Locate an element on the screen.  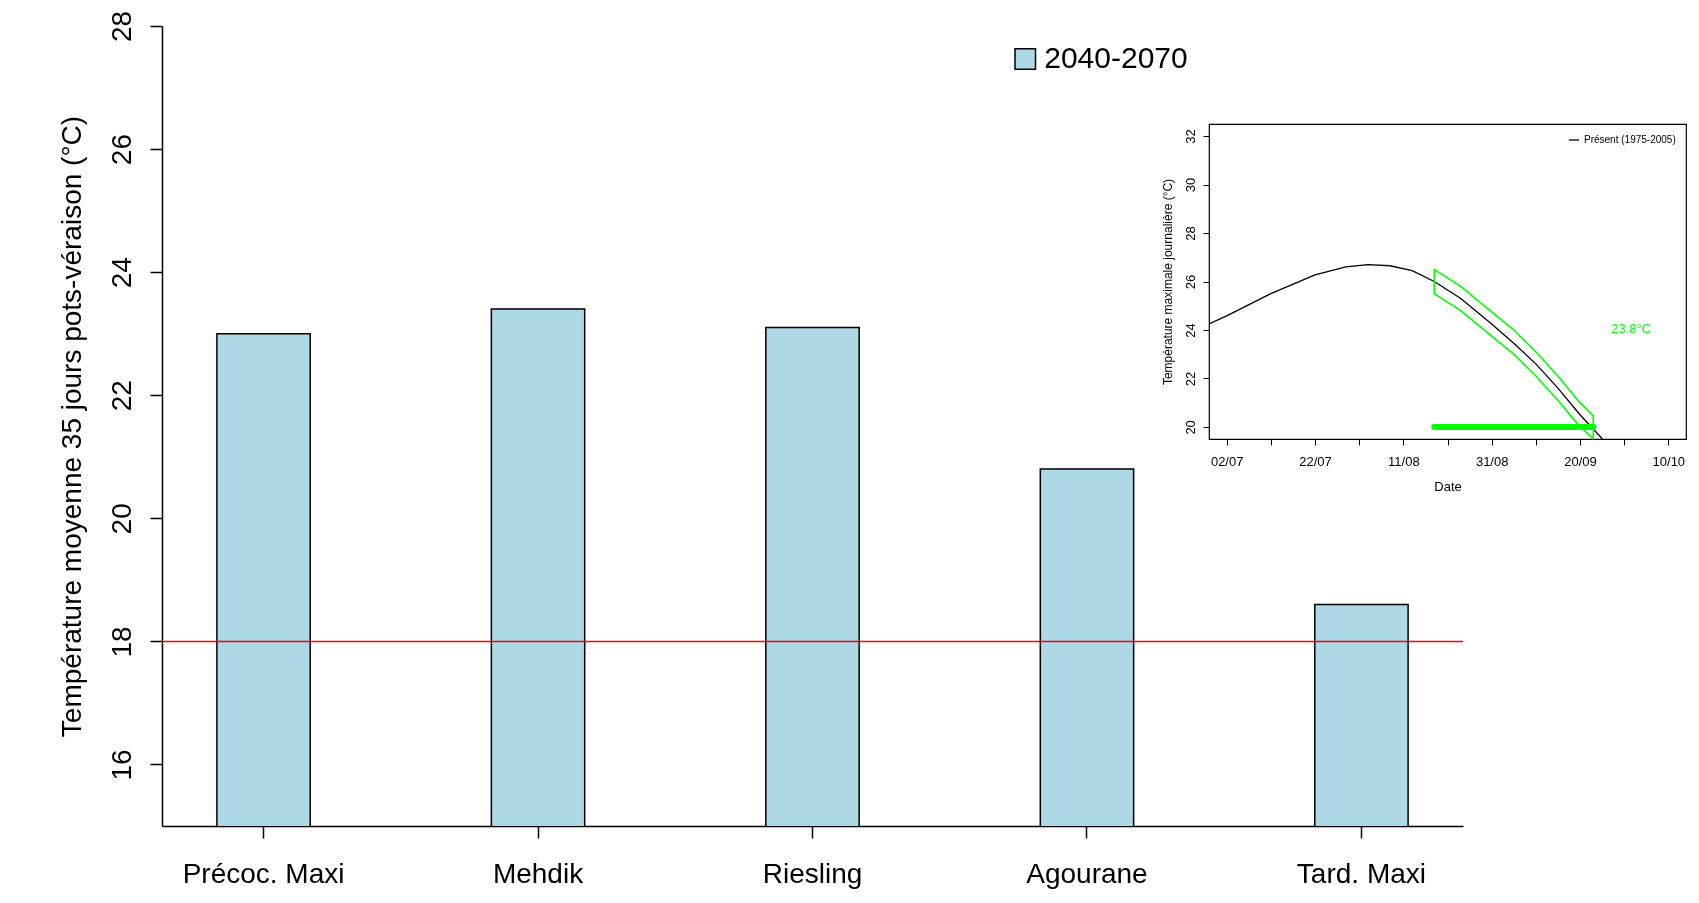
x-tick-label: Précoc. Maxi is located at coordinates (263, 873).